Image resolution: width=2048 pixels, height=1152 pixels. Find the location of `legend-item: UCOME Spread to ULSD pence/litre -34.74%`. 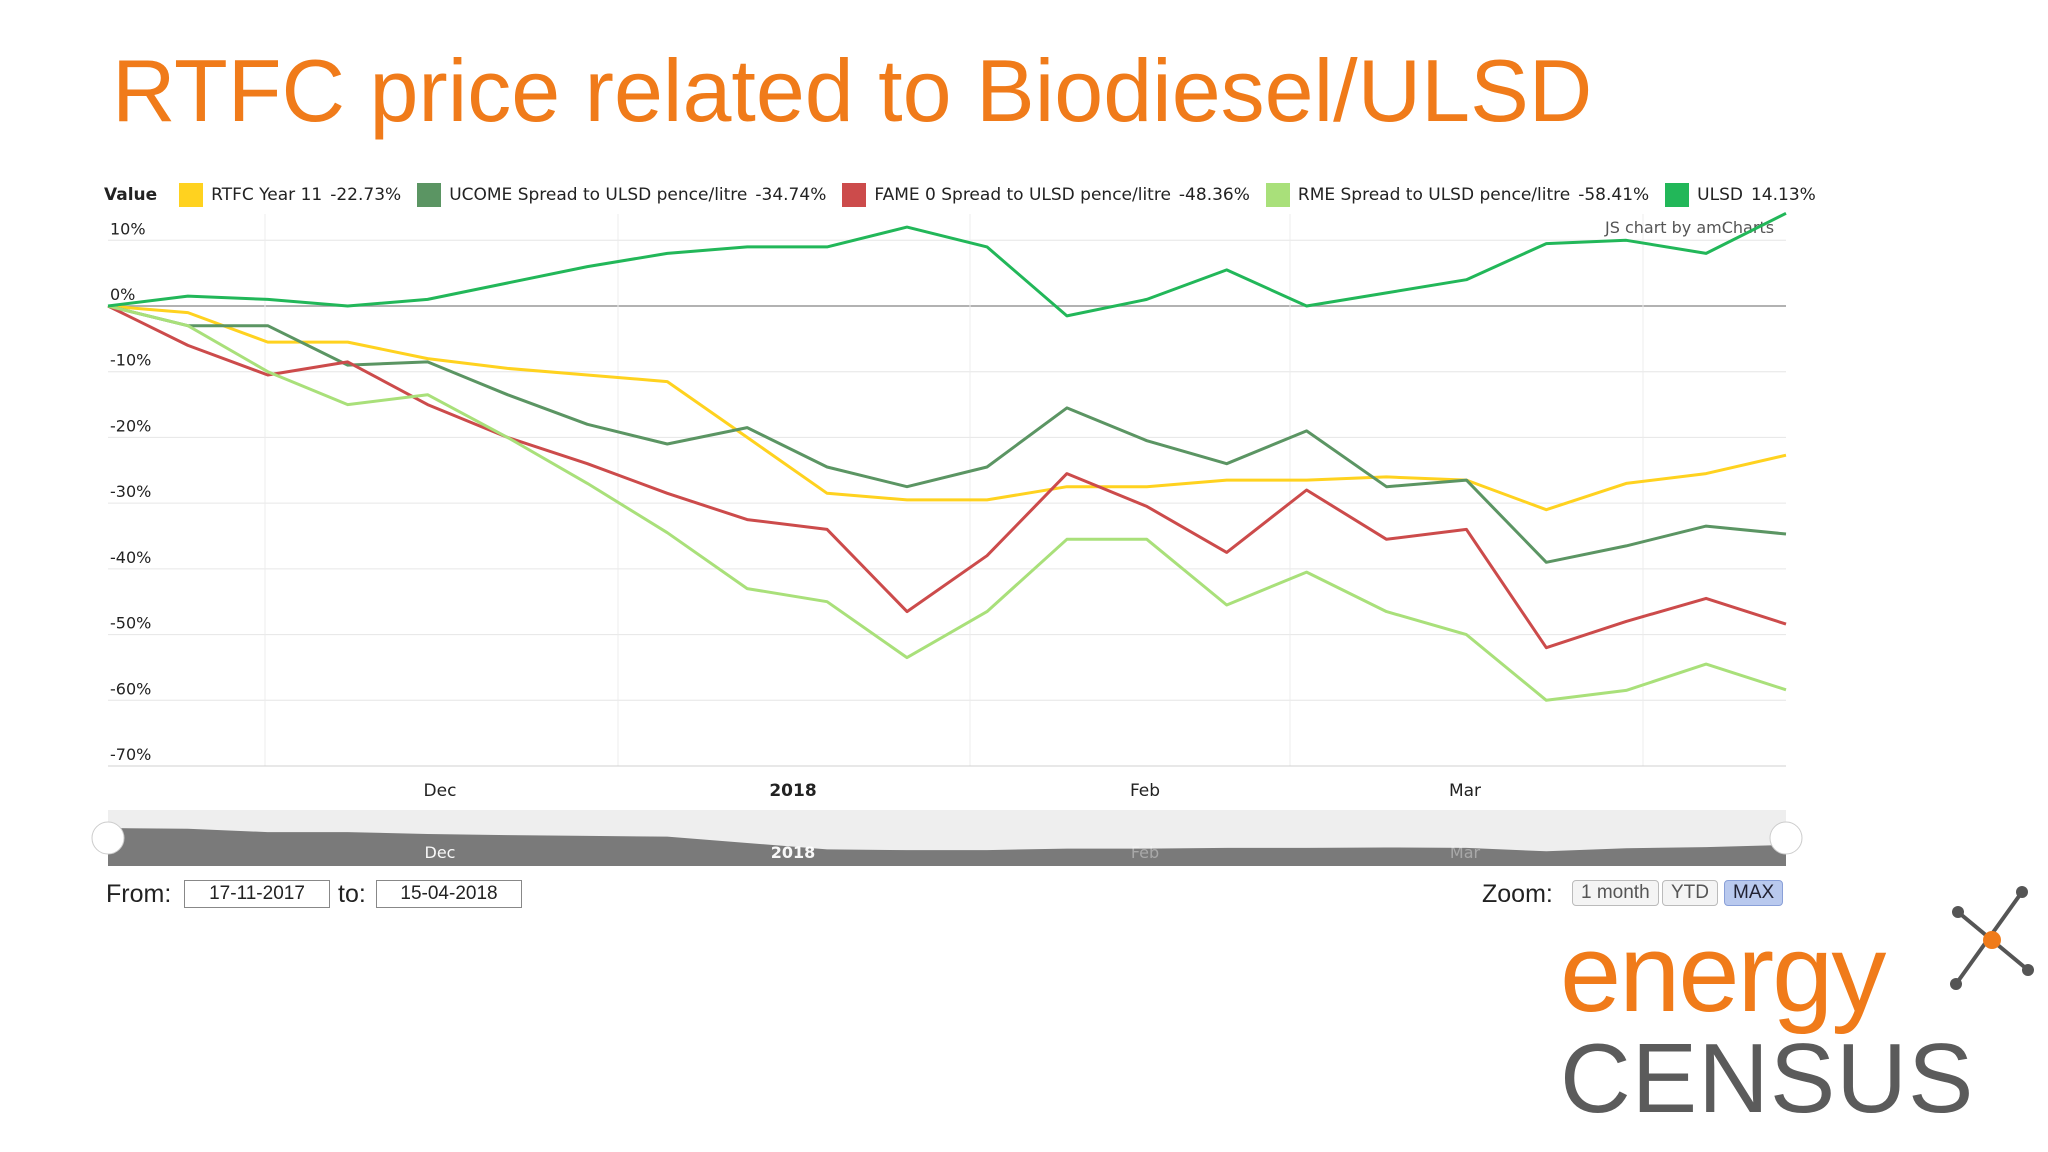

legend-item: UCOME Spread to ULSD pence/litre -34.74% is located at coordinates (621, 195).